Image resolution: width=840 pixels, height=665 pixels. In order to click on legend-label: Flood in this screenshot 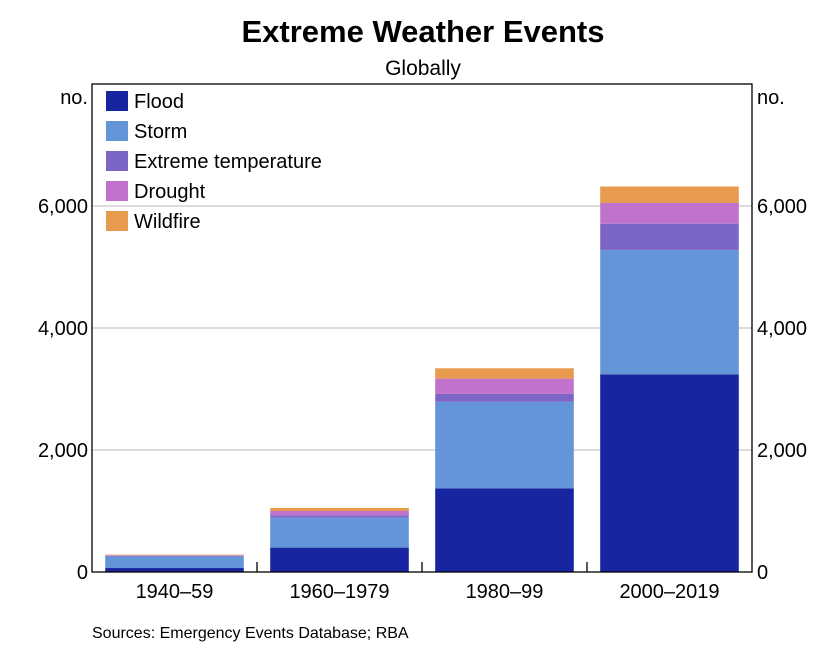, I will do `click(159, 102)`.